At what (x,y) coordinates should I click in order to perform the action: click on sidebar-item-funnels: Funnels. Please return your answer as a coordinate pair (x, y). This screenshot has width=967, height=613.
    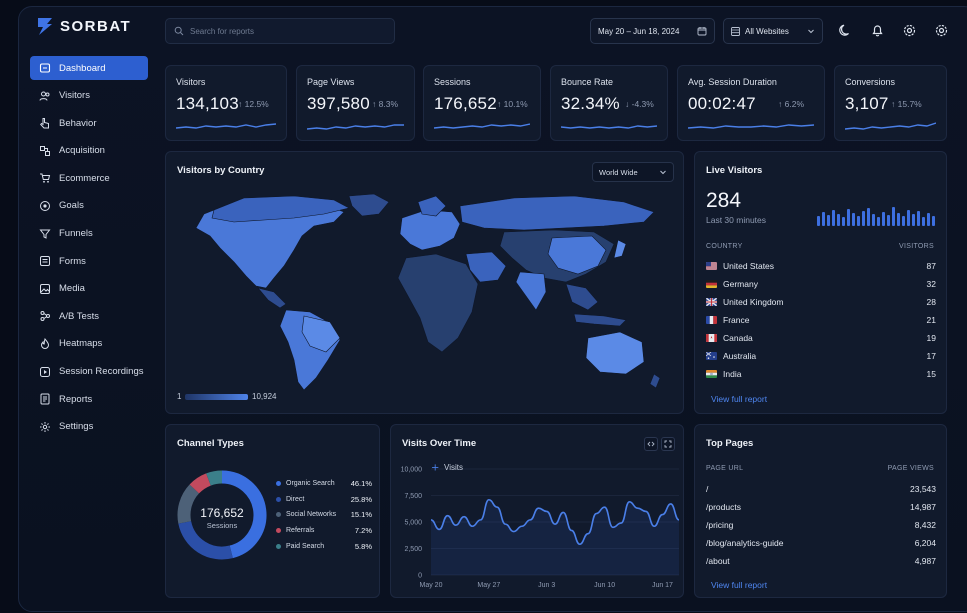
    Looking at the image, I should click on (89, 234).